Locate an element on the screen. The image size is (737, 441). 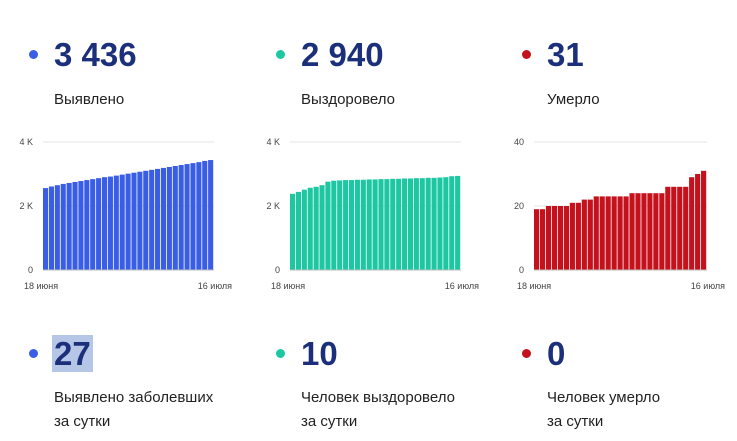
recovered-total-label: Выздоровело is located at coordinates (348, 99).